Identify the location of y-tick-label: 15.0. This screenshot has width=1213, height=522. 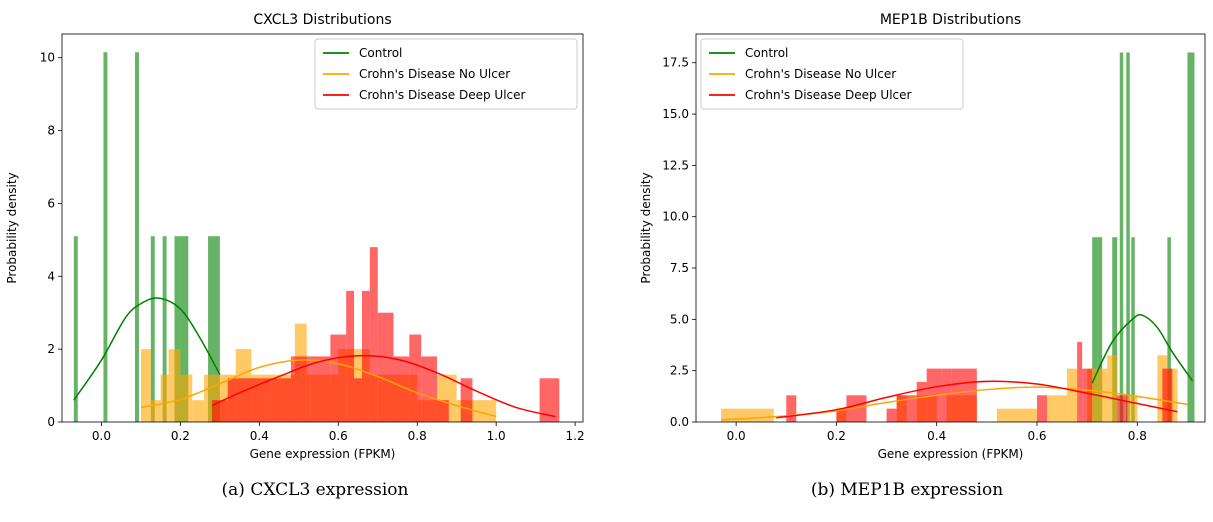
(675, 114).